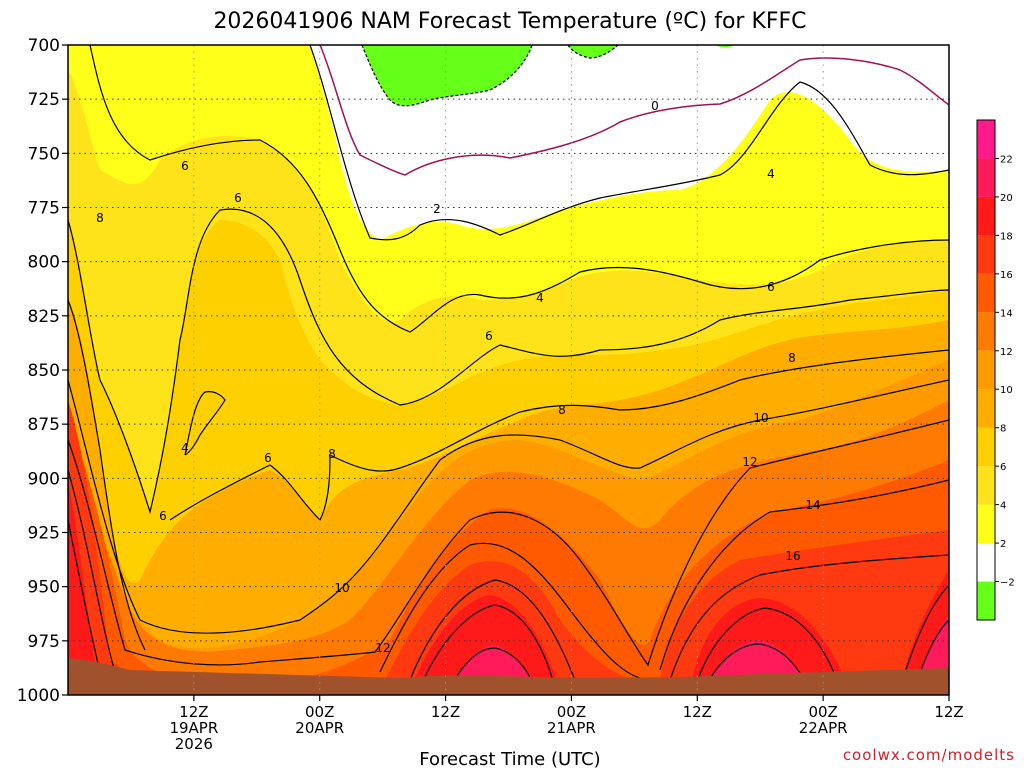 The height and width of the screenshot is (768, 1024). Describe the element at coordinates (44, 100) in the screenshot. I see `y-tick-label: 725` at that location.